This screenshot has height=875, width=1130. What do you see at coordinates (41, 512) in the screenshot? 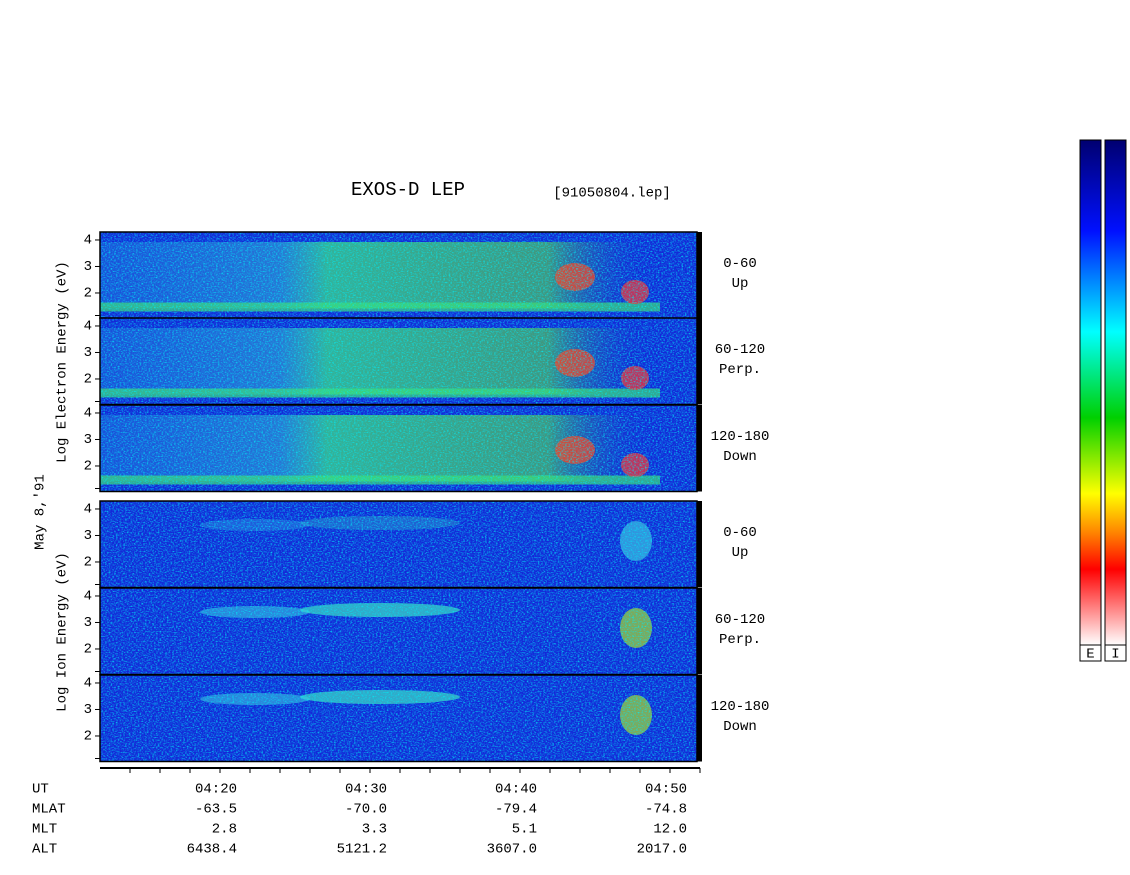
I see `date-label: May 8,'91` at bounding box center [41, 512].